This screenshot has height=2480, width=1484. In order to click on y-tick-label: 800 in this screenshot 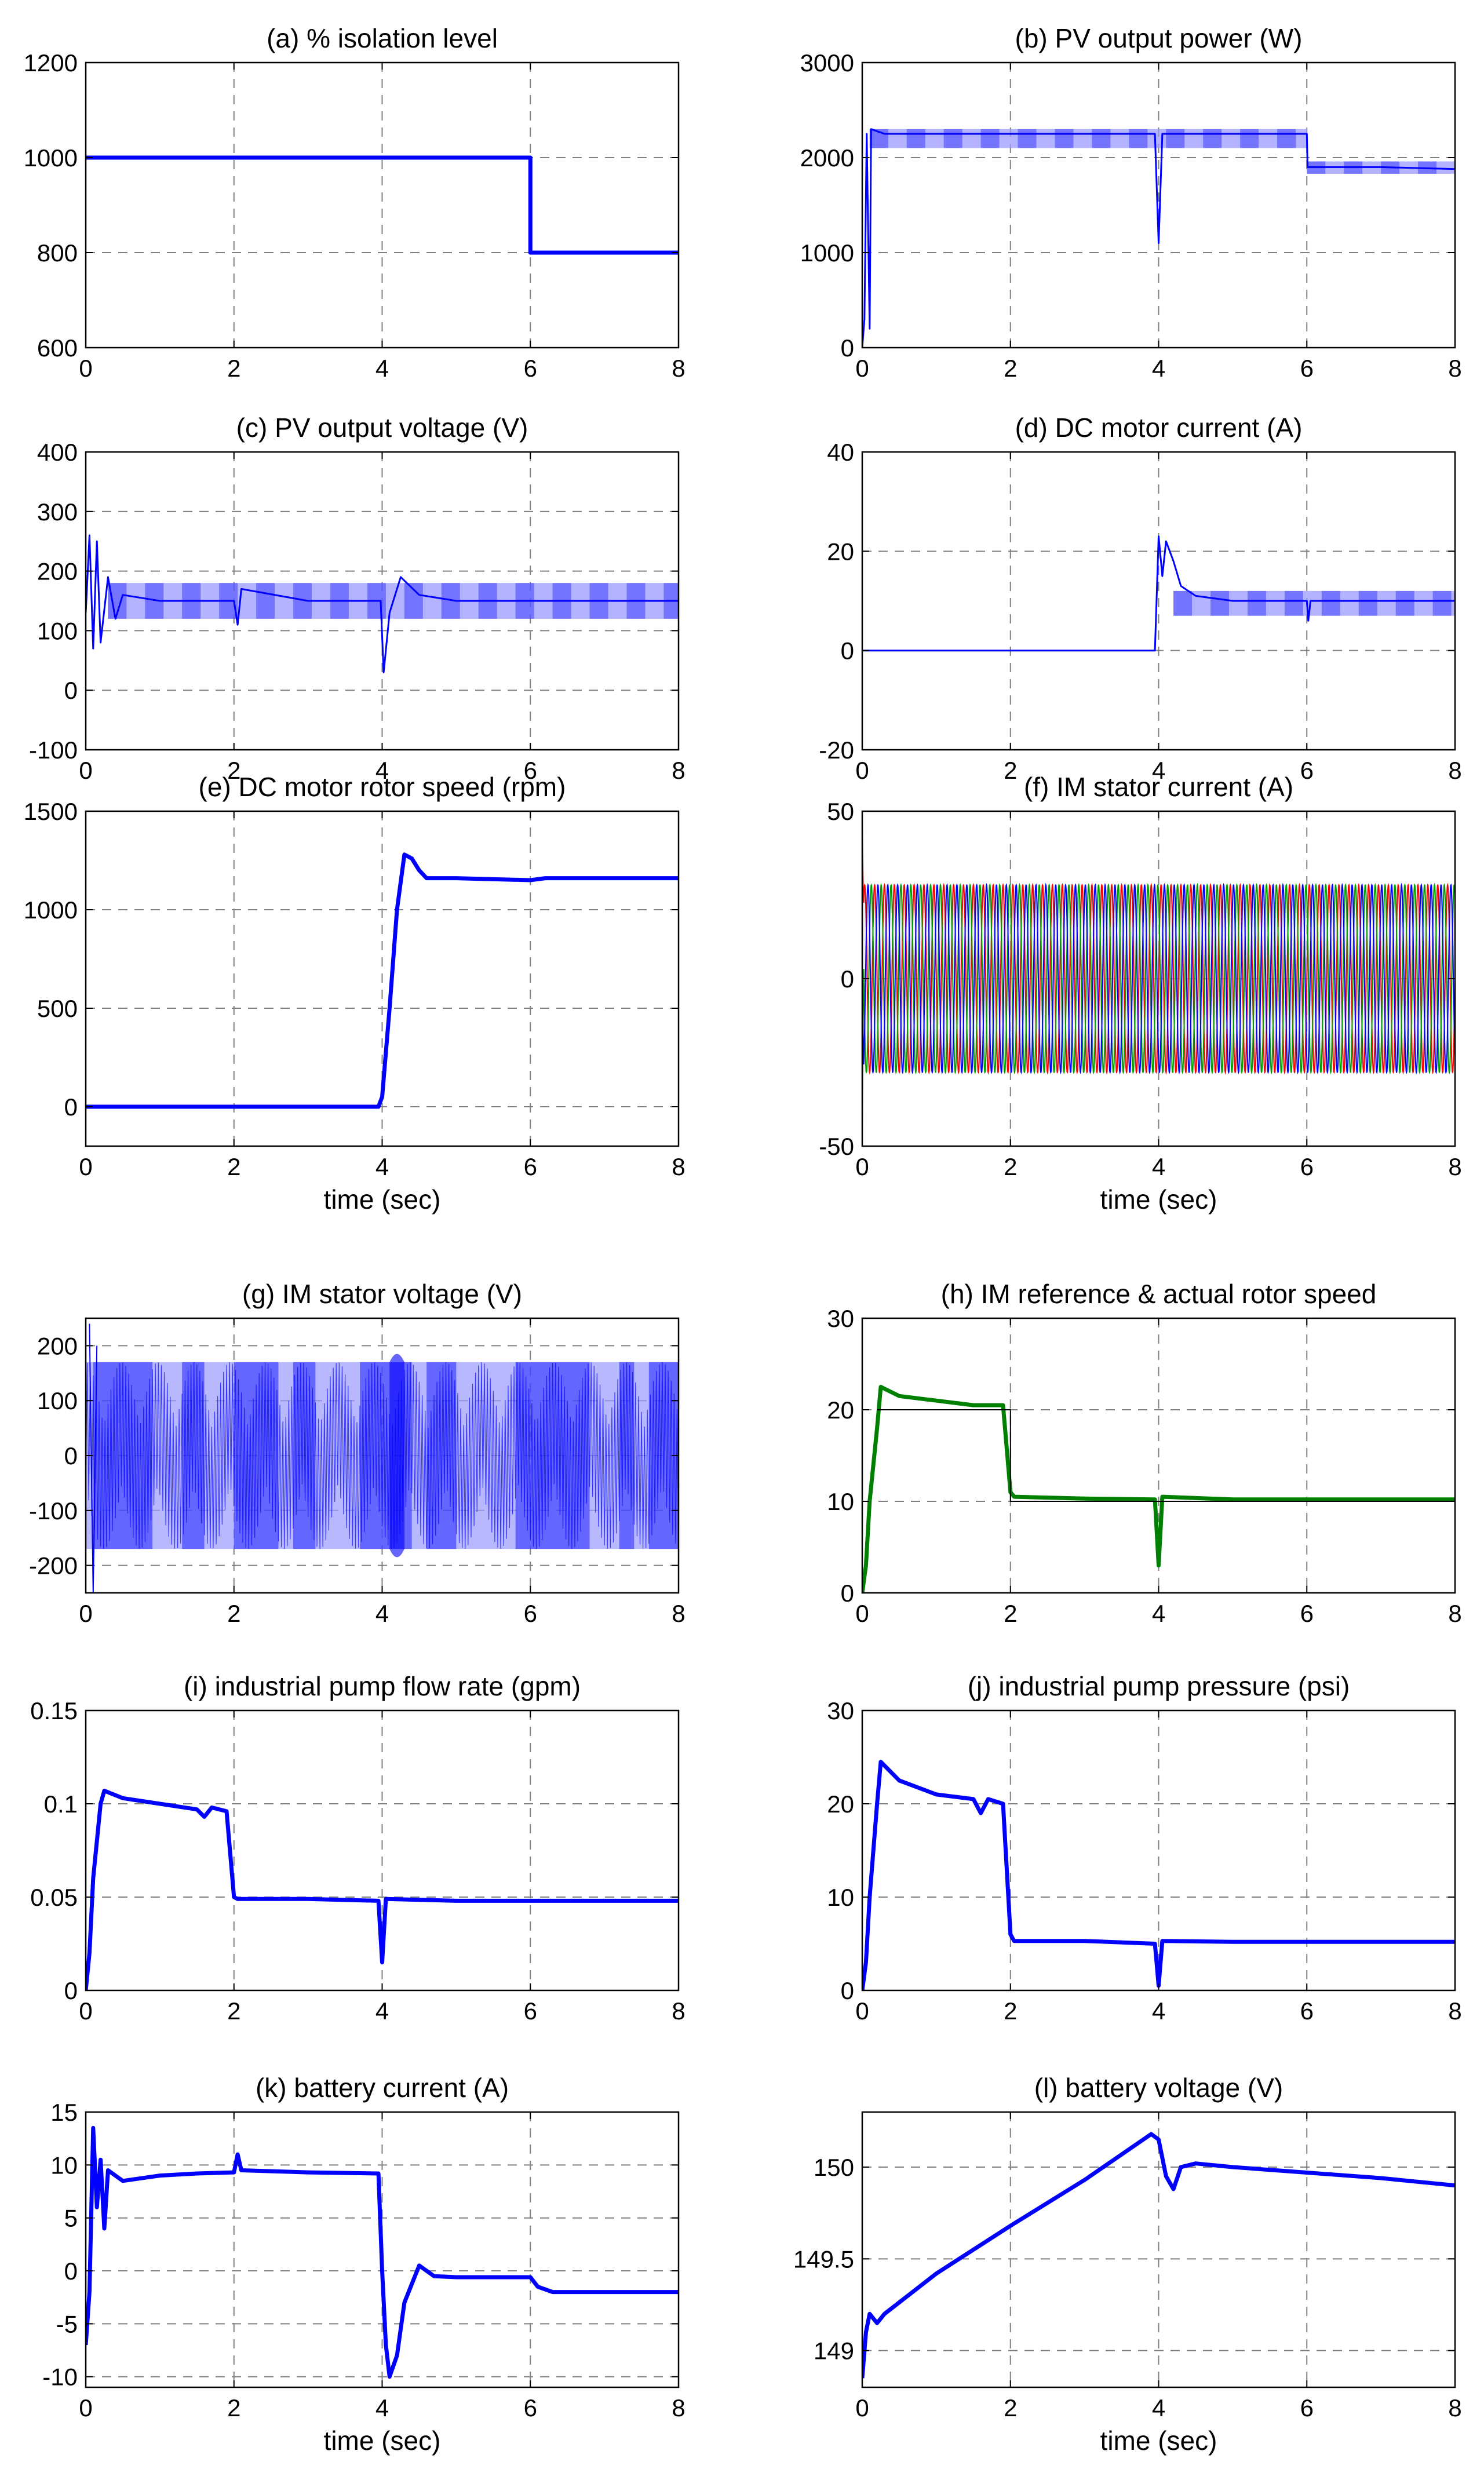, I will do `click(57, 253)`.